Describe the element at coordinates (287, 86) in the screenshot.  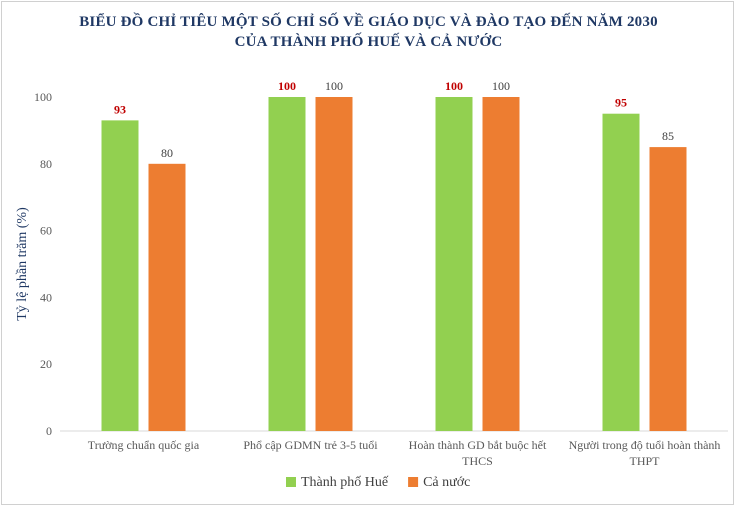
I see `data-label-hue-1: 100` at that location.